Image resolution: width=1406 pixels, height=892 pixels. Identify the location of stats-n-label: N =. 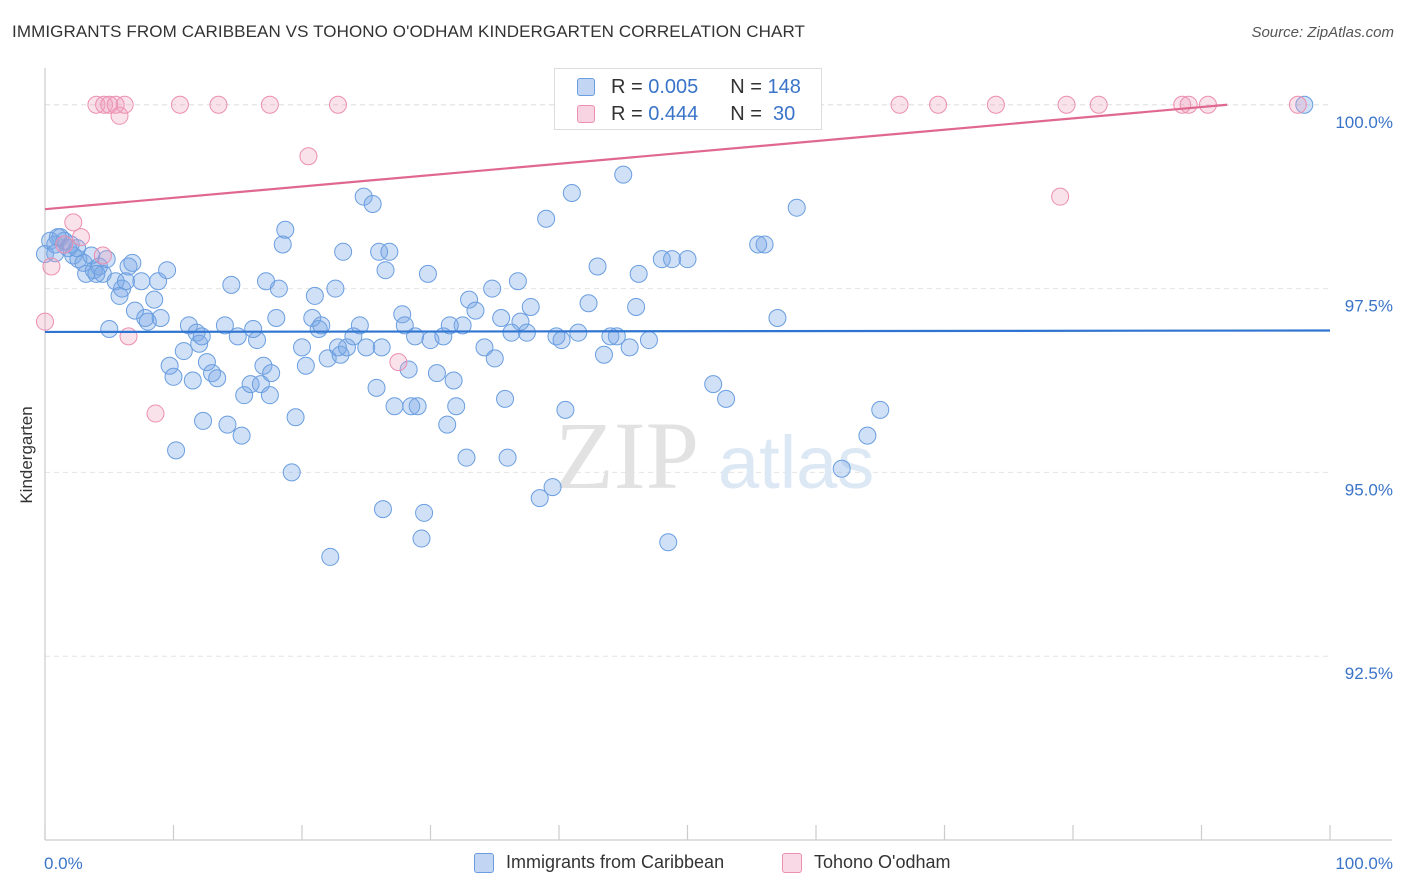
(749, 113).